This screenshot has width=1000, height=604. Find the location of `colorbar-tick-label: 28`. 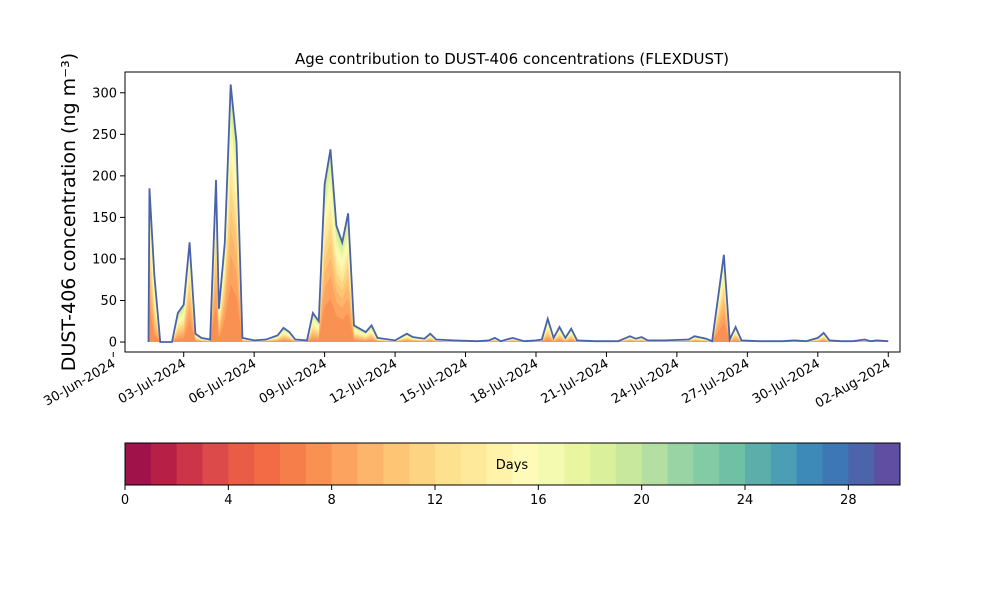

colorbar-tick-label: 28 is located at coordinates (848, 500).